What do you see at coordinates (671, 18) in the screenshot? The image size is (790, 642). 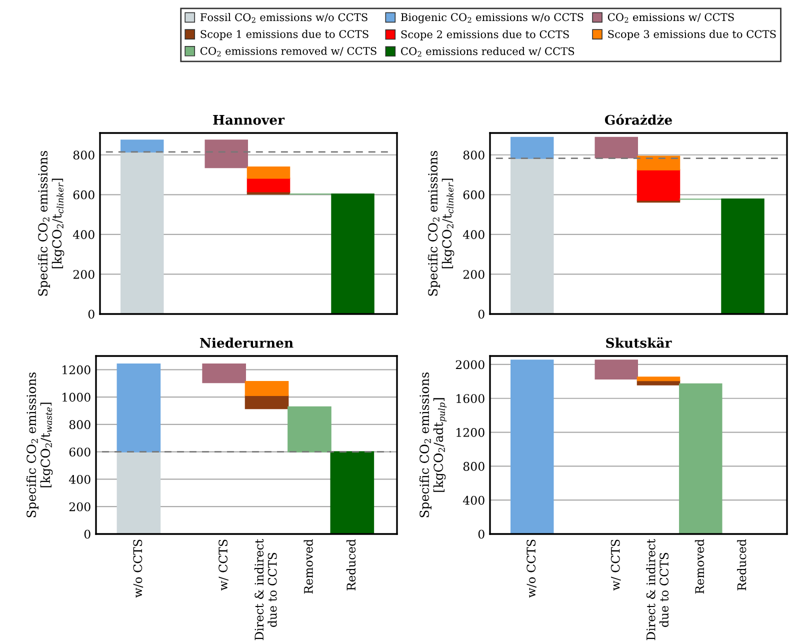 I see `legend-label: CO$_{2}$ emissions w/ CCTS` at bounding box center [671, 18].